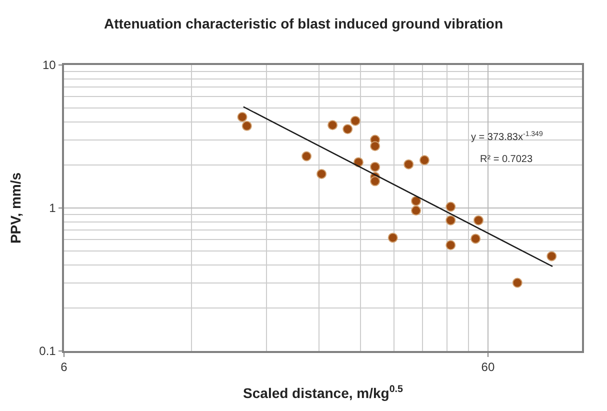  I want to click on y-axis-title: PPV, mm/s, so click(15, 208).